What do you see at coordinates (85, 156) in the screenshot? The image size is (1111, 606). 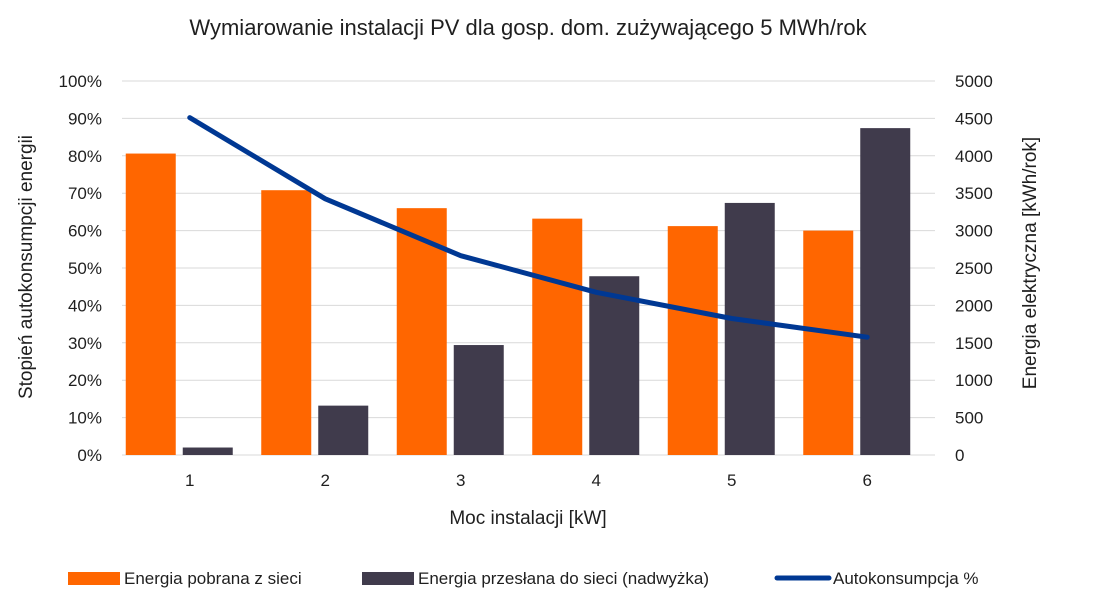 I see `left-tick-label: 80%` at bounding box center [85, 156].